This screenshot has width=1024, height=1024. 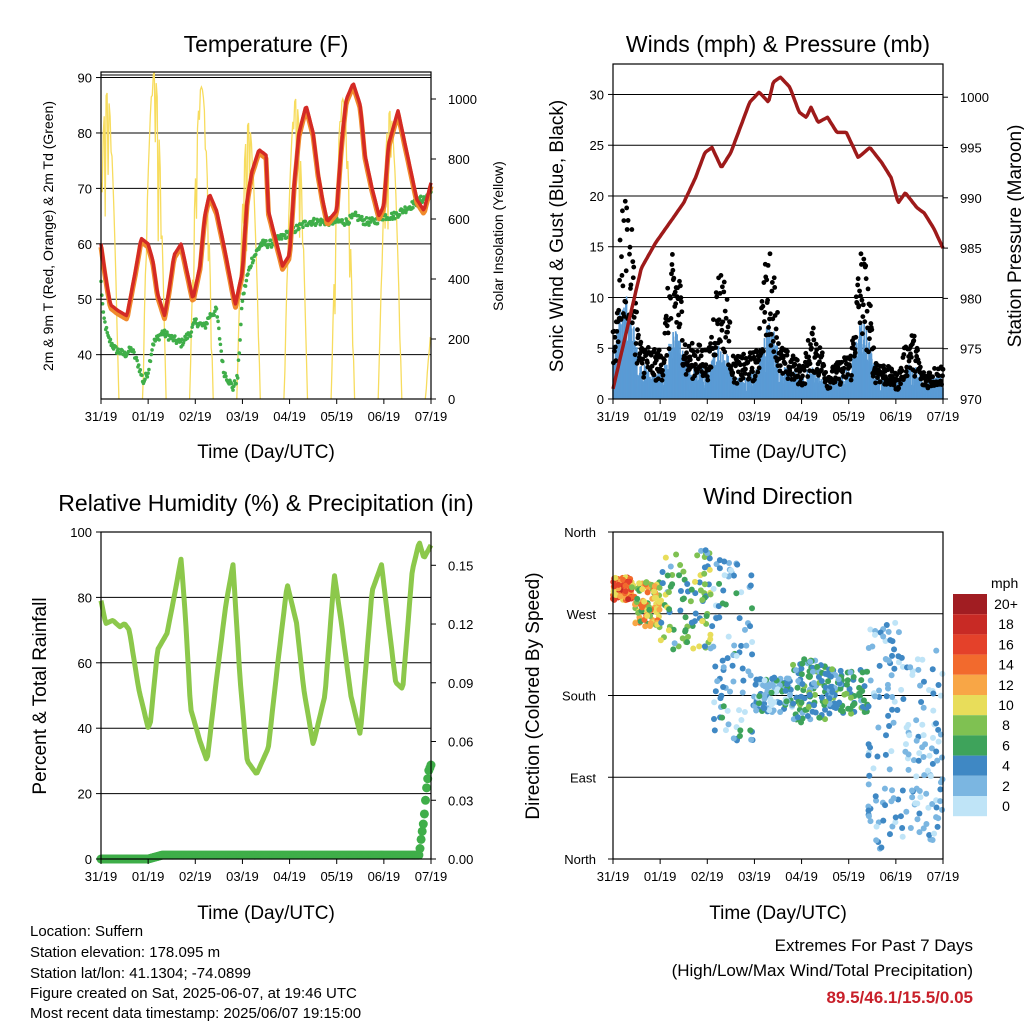 I want to click on solar-y2tick-label: 400, so click(x=459, y=279).